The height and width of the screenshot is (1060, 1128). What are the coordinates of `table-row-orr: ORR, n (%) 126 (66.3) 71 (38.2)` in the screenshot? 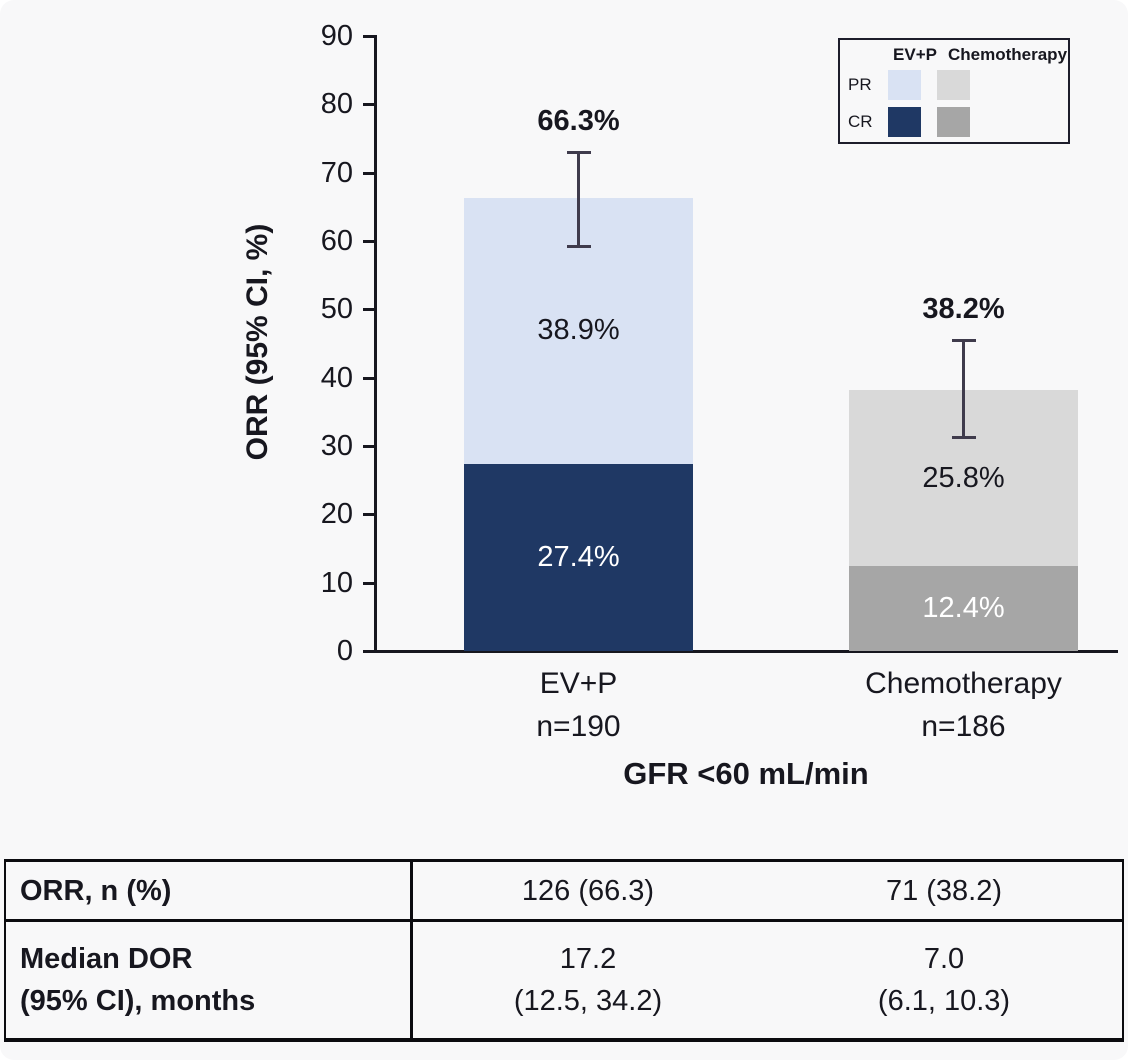 It's located at (564, 890).